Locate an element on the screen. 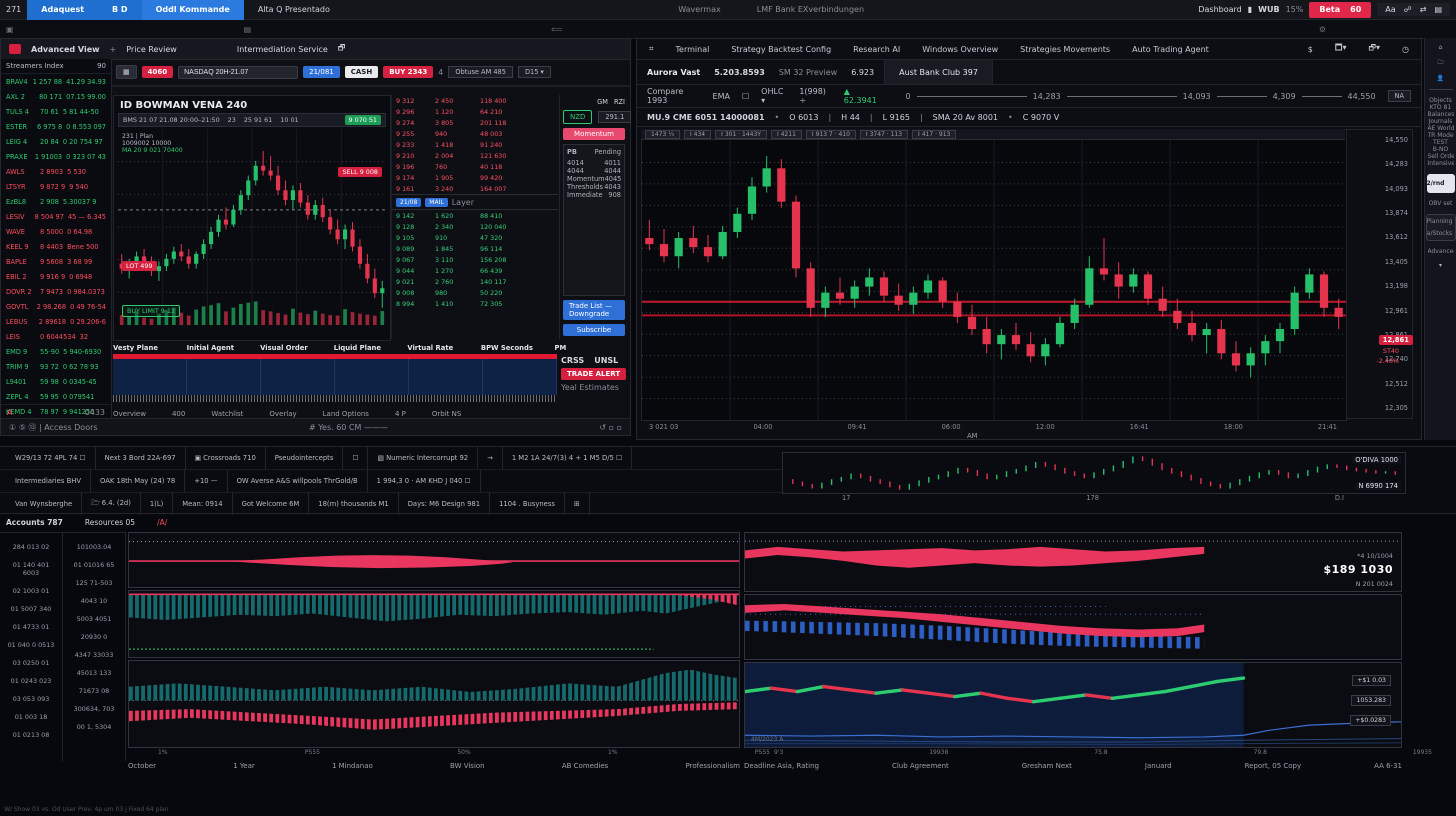  pending-row: Momentum 4045 is located at coordinates (594, 179).